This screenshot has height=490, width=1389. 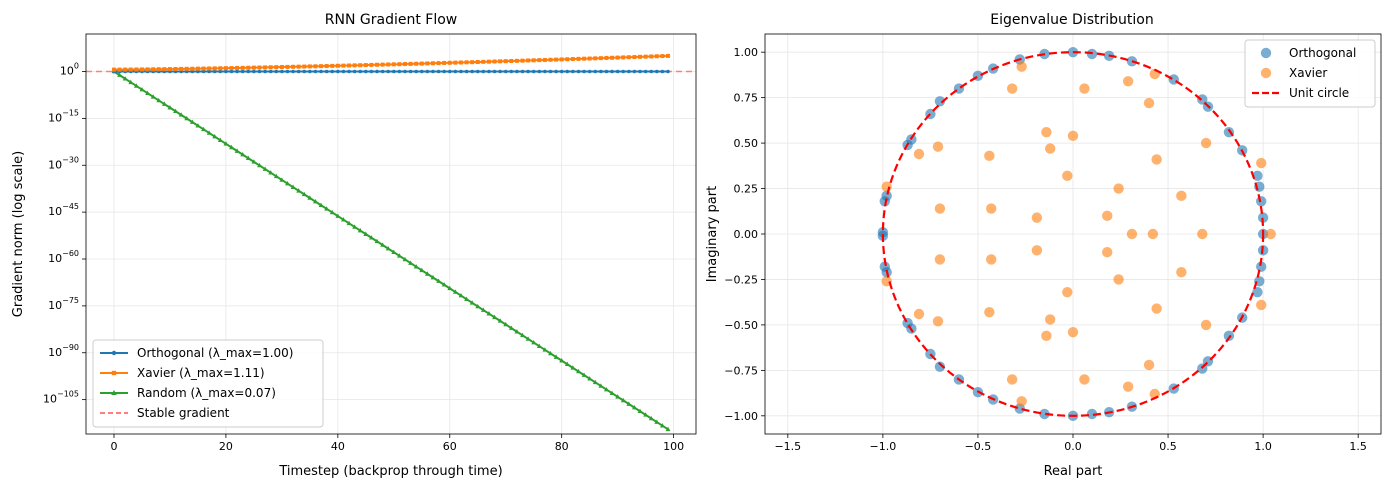 I want to click on chart-left-x-ticks: 0 20 40 60 80 100, so click(x=397, y=443).